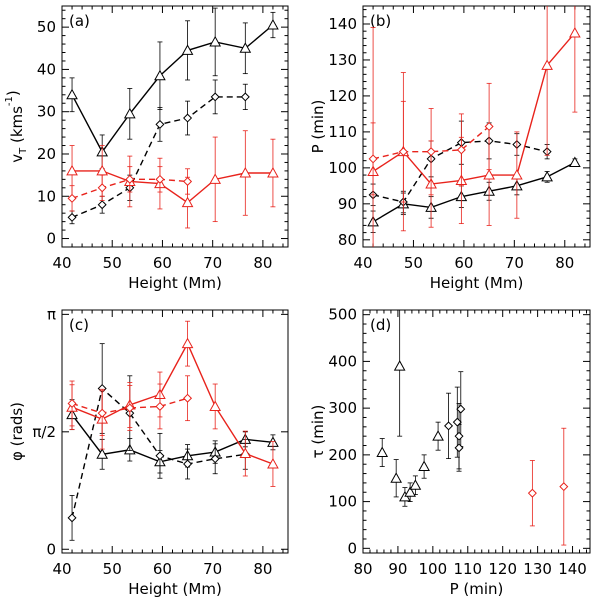 The image size is (600, 605). What do you see at coordinates (380, 21) in the screenshot?
I see `panel-label: (b)` at bounding box center [380, 21].